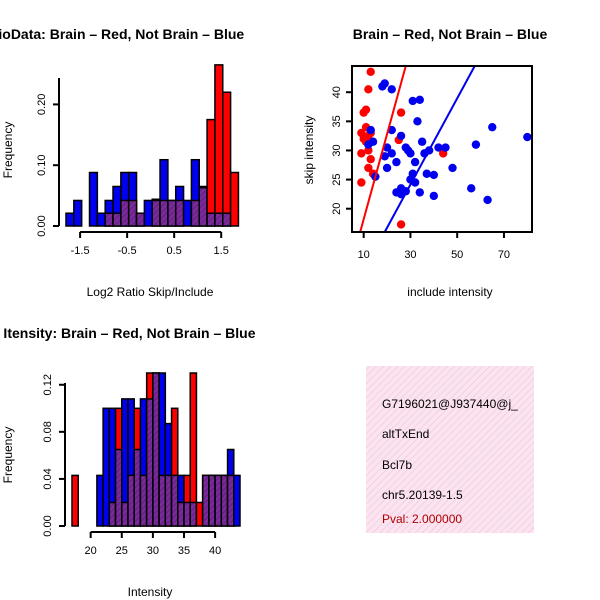  What do you see at coordinates (48, 431) in the screenshot?
I see `intensity-hist-y-tick-label: 0.08` at bounding box center [48, 431].